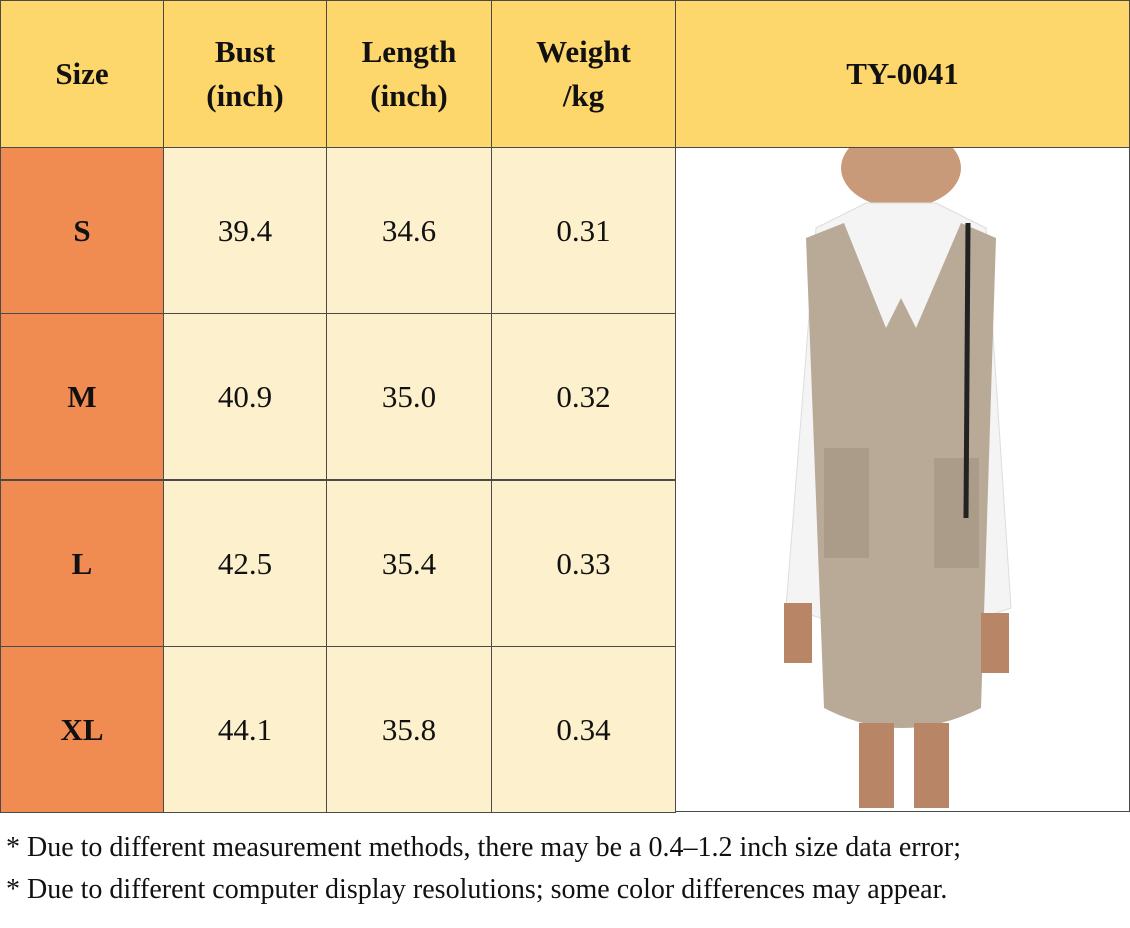 The height and width of the screenshot is (928, 1130). Describe the element at coordinates (583, 230) in the screenshot. I see `value-cell: 0.31` at that location.